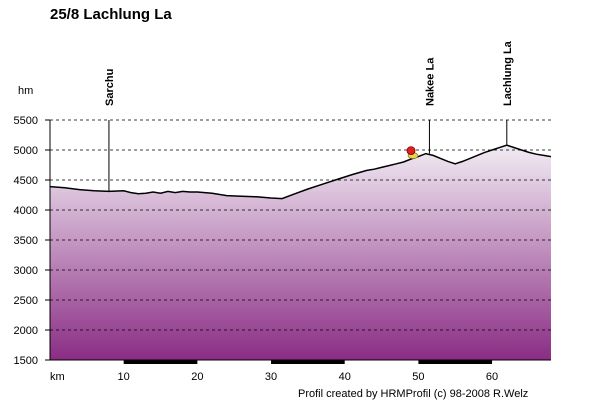 The width and height of the screenshot is (600, 400). Describe the element at coordinates (110, 87) in the screenshot. I see `annotation-label: Sarchu` at that location.